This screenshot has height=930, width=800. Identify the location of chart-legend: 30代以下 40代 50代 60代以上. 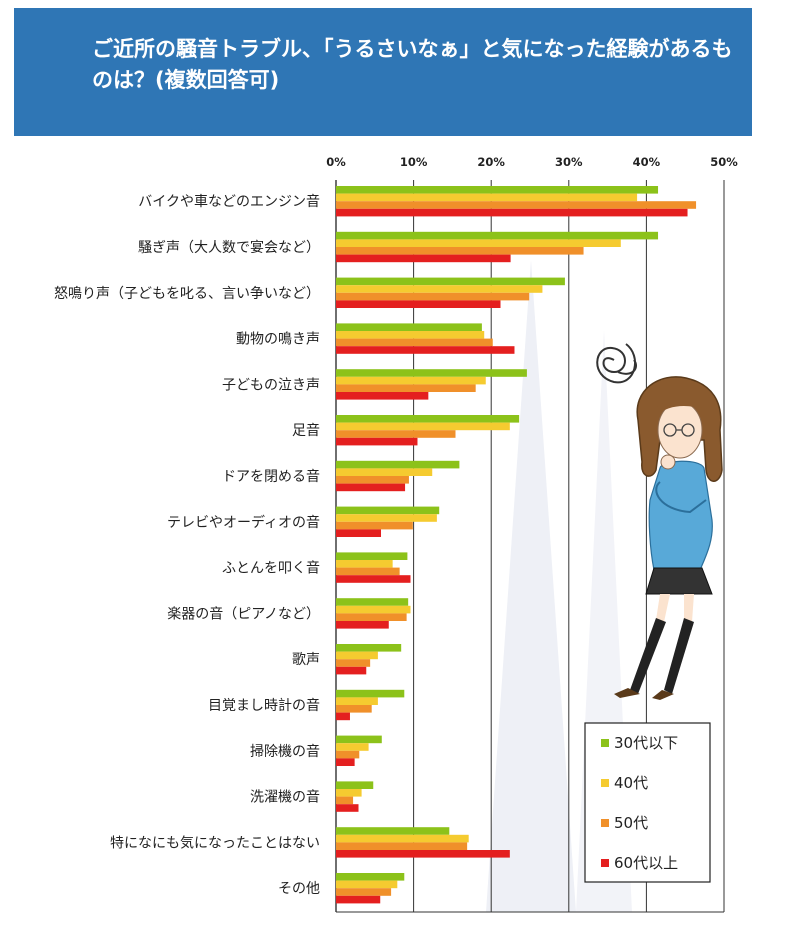
(647, 802).